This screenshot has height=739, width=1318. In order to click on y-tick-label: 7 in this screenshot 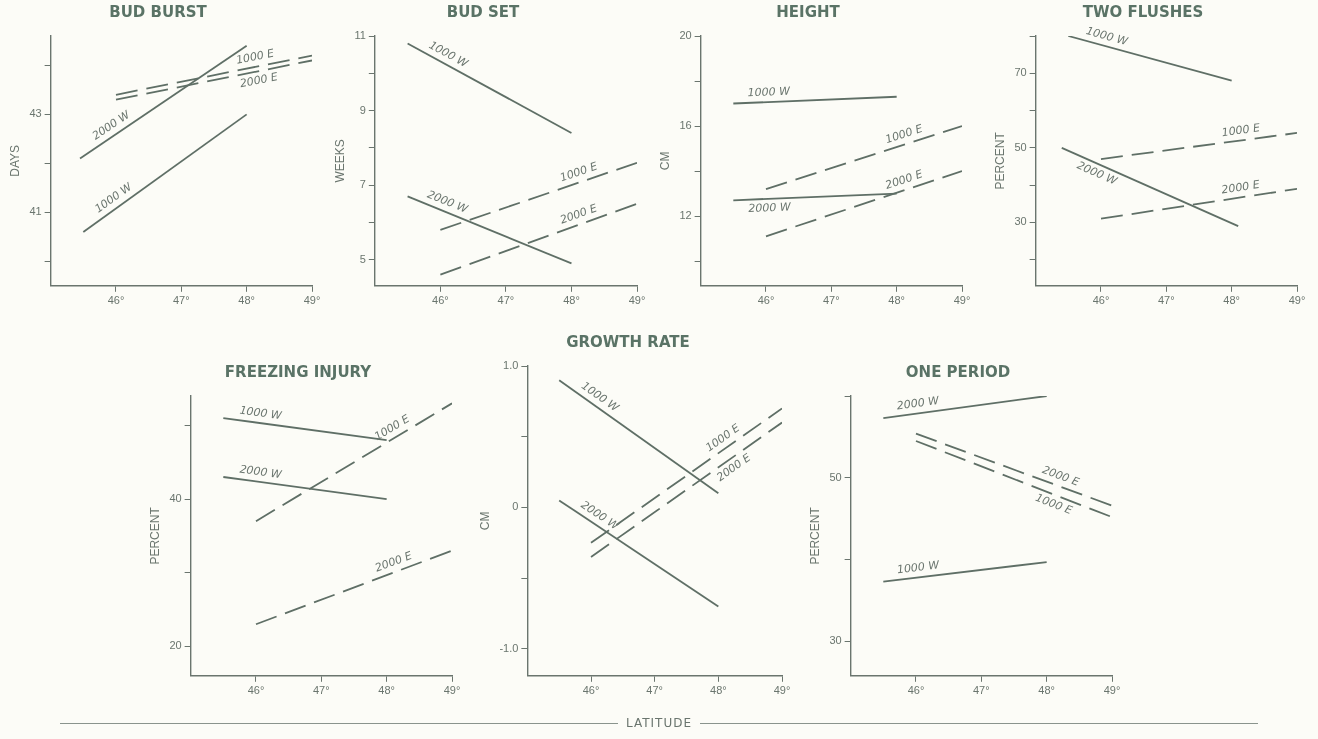, I will do `click(362, 184)`.